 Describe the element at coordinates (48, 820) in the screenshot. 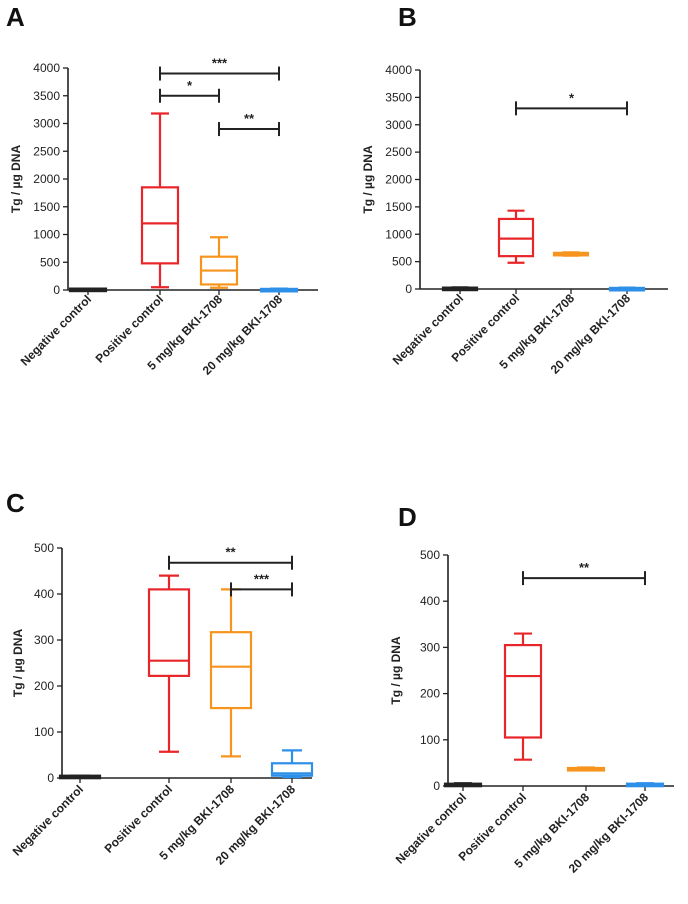

I see `panel-c-category-label: Negative control` at that location.